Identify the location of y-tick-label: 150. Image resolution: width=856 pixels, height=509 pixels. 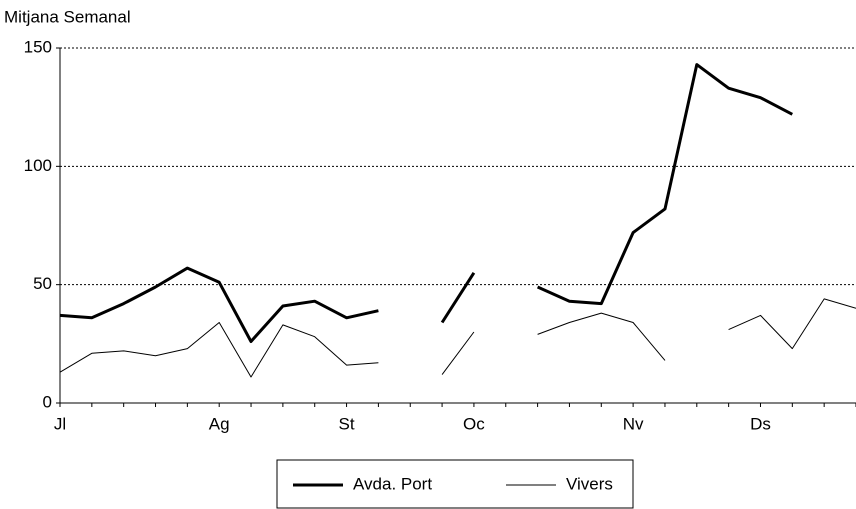
(38, 46).